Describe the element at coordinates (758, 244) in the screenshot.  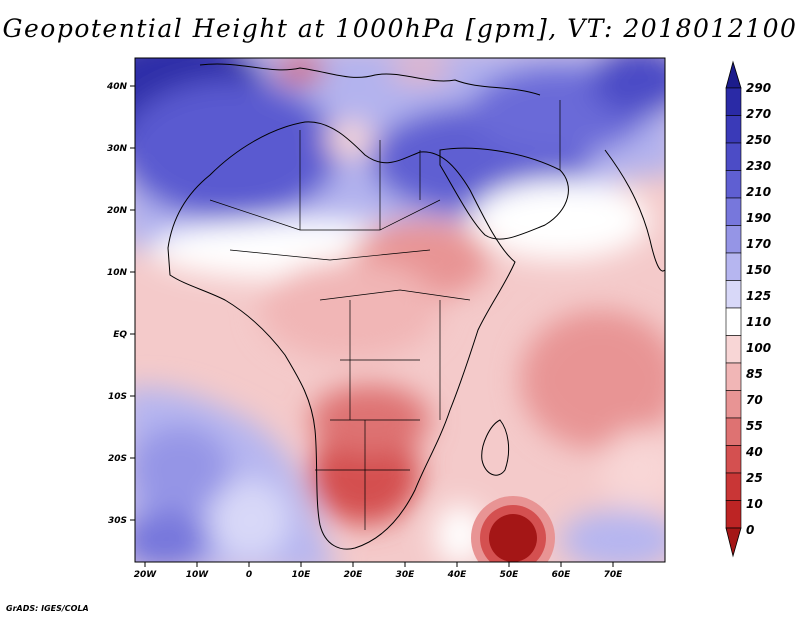
I see `colorbar-label: 170` at that location.